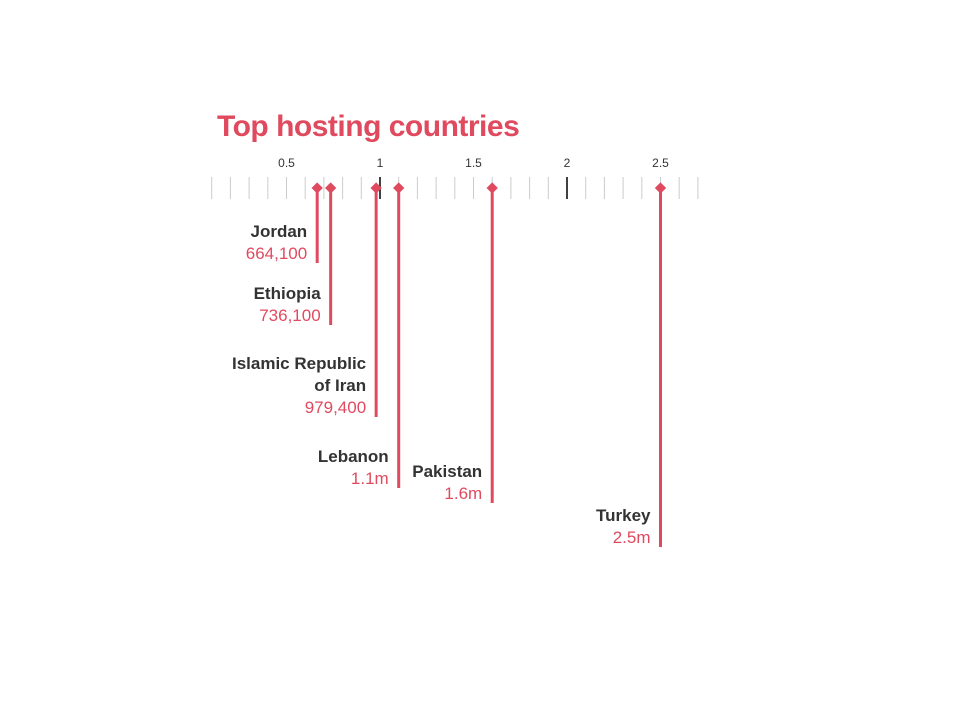 Image resolution: width=960 pixels, height=720 pixels. What do you see at coordinates (380, 163) in the screenshot?
I see `axis-tick-label: 1` at bounding box center [380, 163].